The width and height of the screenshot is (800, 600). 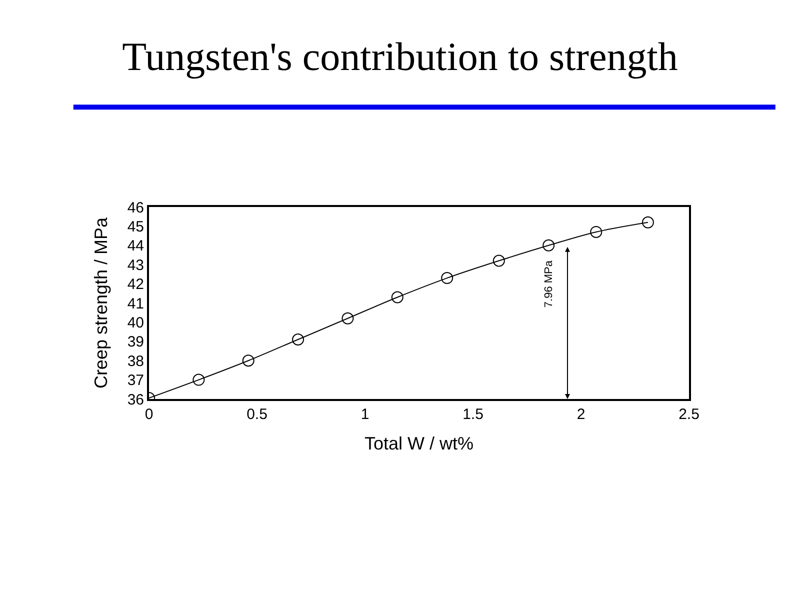 What do you see at coordinates (135, 399) in the screenshot?
I see `y-tick-label: 36` at bounding box center [135, 399].